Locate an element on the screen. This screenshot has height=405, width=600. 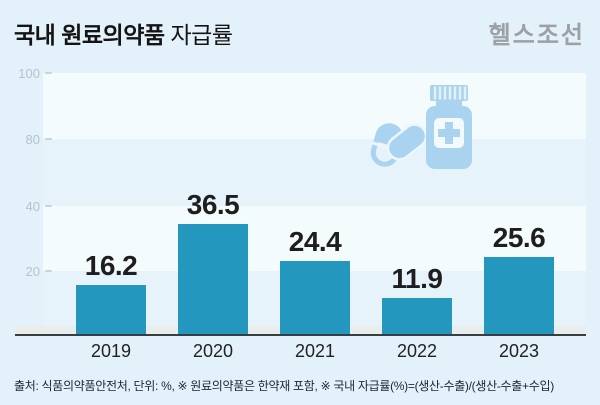
x-axis-label: 2021 is located at coordinates (315, 351).